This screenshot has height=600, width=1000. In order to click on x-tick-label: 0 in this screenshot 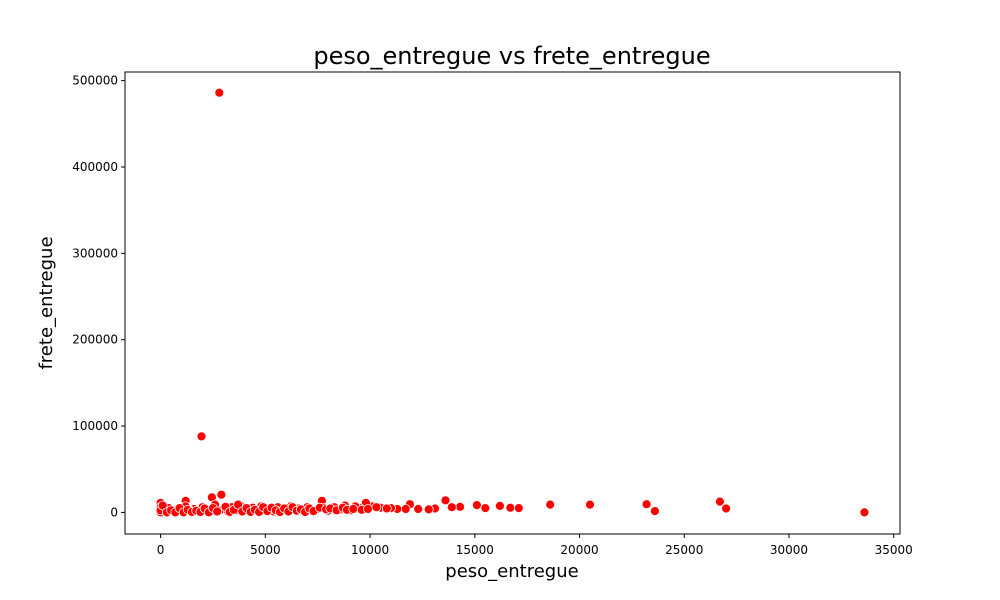, I will do `click(161, 550)`.